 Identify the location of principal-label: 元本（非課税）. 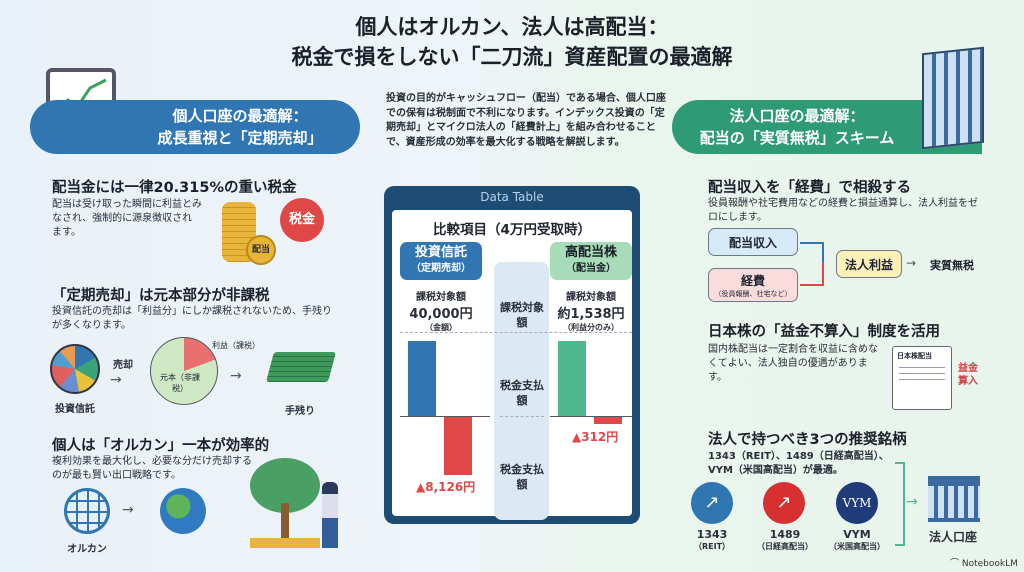
(180, 383).